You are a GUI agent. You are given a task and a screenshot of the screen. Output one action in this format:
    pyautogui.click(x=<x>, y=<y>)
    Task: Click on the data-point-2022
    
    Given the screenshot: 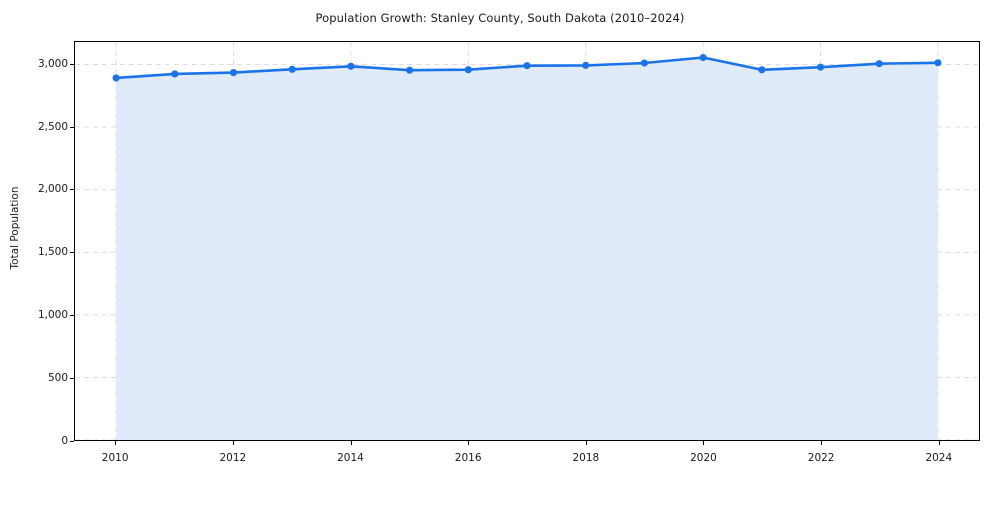 What is the action you would take?
    pyautogui.click(x=820, y=67)
    